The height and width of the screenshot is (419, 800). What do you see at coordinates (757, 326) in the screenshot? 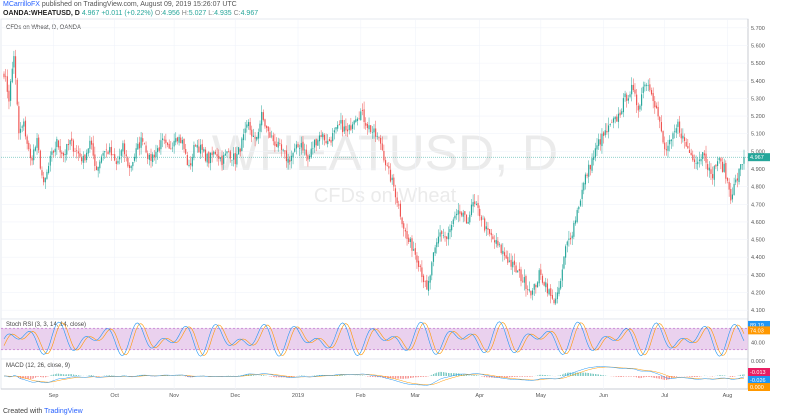
I see `stoch-k-tag: 89.19` at bounding box center [757, 326].